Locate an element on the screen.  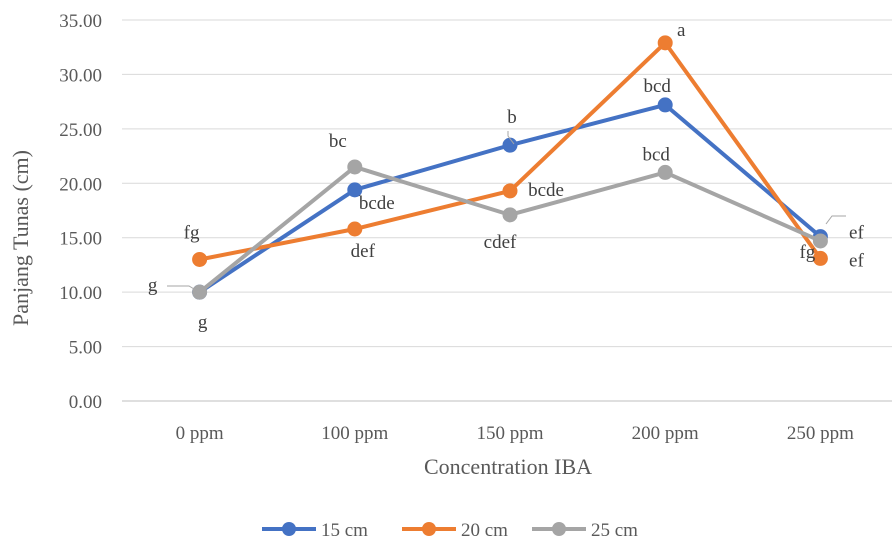
y-axis-title: Panjang Tunas (cm) is located at coordinates (20, 238).